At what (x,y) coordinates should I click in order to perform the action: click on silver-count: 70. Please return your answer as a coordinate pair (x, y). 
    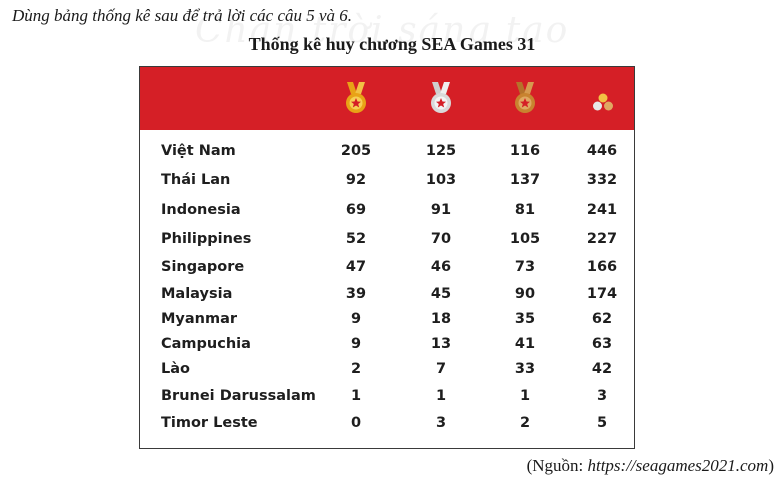
    Looking at the image, I should click on (441, 239).